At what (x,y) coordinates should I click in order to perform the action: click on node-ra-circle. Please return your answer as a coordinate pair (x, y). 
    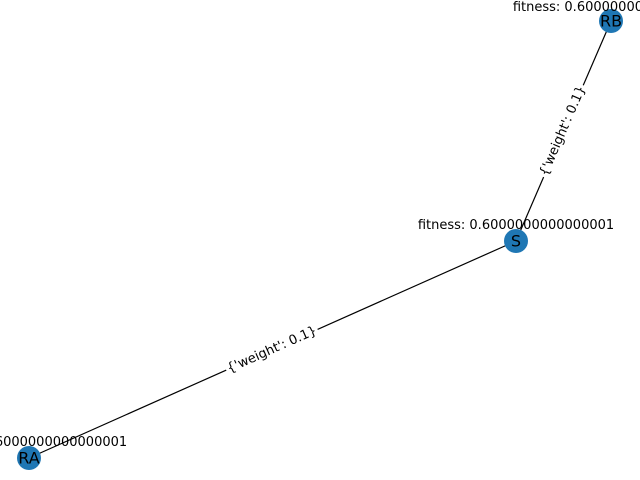
    Looking at the image, I should click on (29, 458).